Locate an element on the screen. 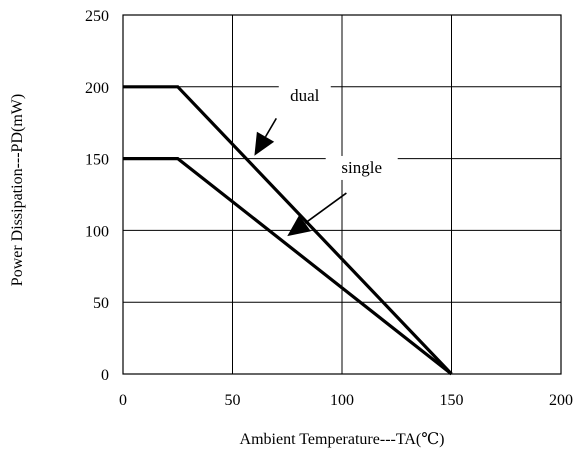 The image size is (576, 452). annotation-label-single: single is located at coordinates (361, 167).